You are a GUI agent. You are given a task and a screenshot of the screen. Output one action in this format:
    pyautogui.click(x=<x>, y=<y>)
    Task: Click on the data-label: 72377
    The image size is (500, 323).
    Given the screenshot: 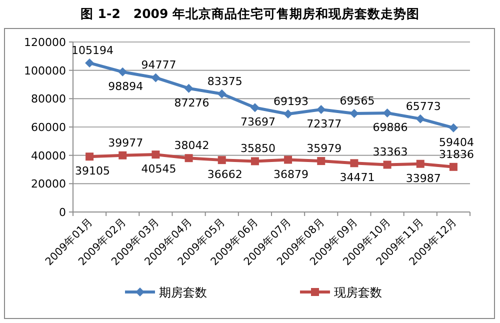 What is the action you would take?
    pyautogui.click(x=324, y=123)
    